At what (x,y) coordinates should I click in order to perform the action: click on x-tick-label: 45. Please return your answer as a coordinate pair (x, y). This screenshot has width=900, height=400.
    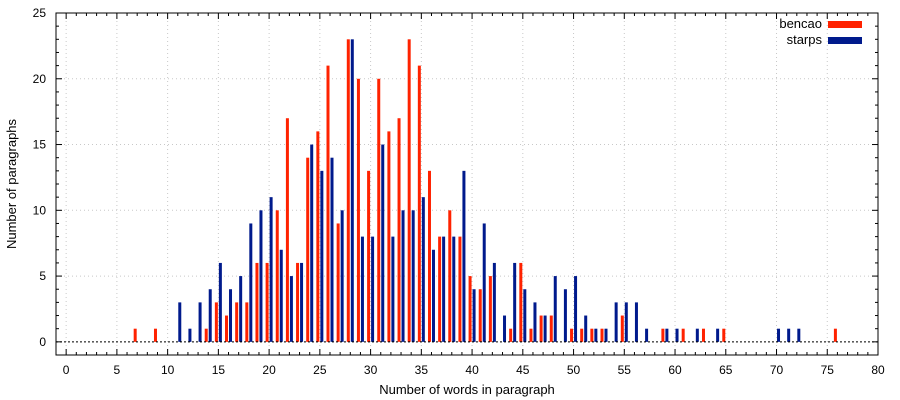
    Looking at the image, I should click on (523, 370).